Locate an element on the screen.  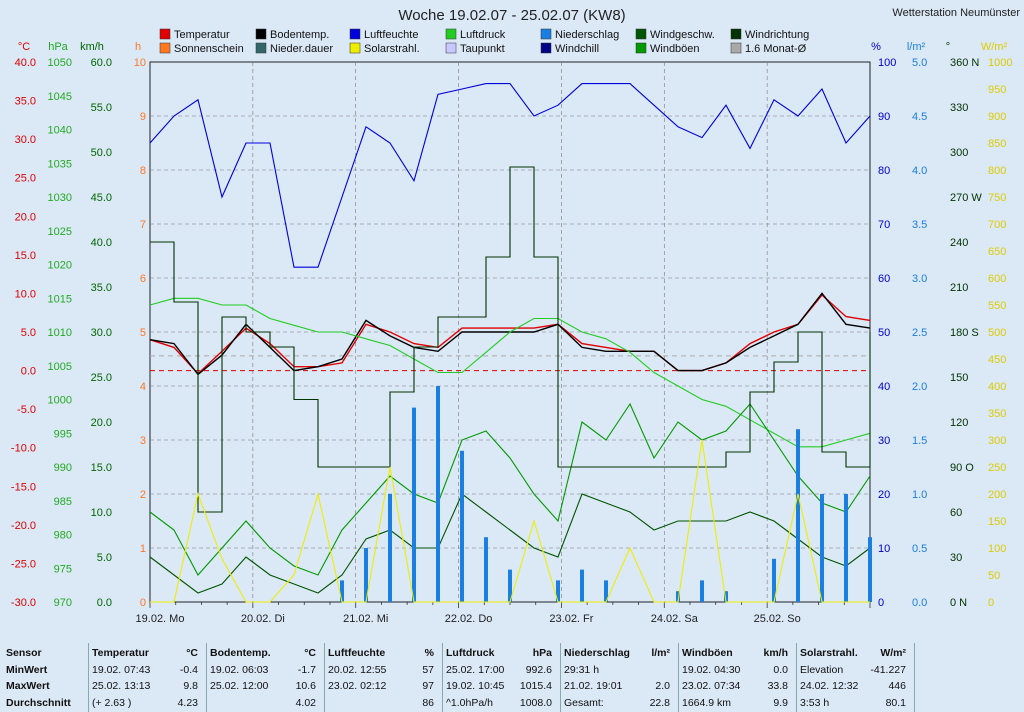
legend-label: Luftfeuchte is located at coordinates (391, 35).